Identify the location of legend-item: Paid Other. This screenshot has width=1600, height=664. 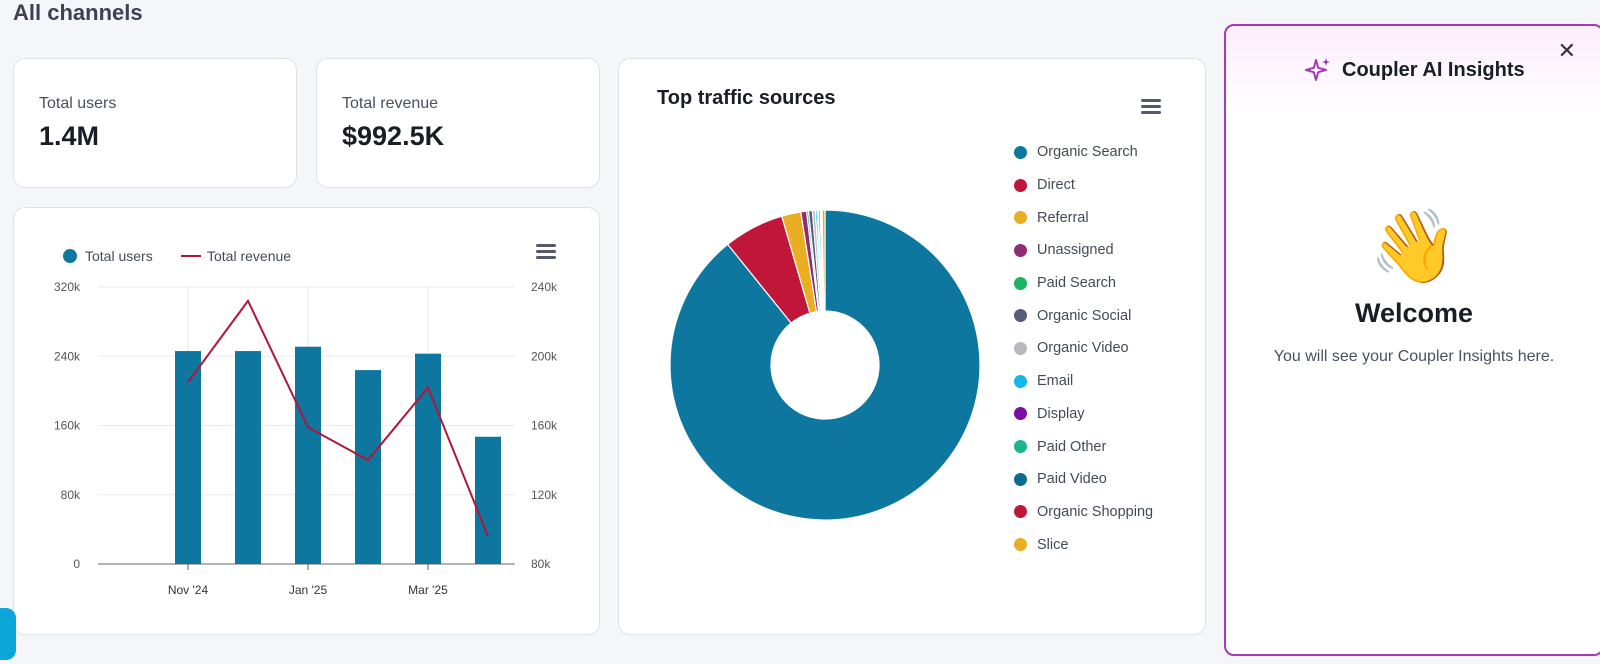
(1083, 446).